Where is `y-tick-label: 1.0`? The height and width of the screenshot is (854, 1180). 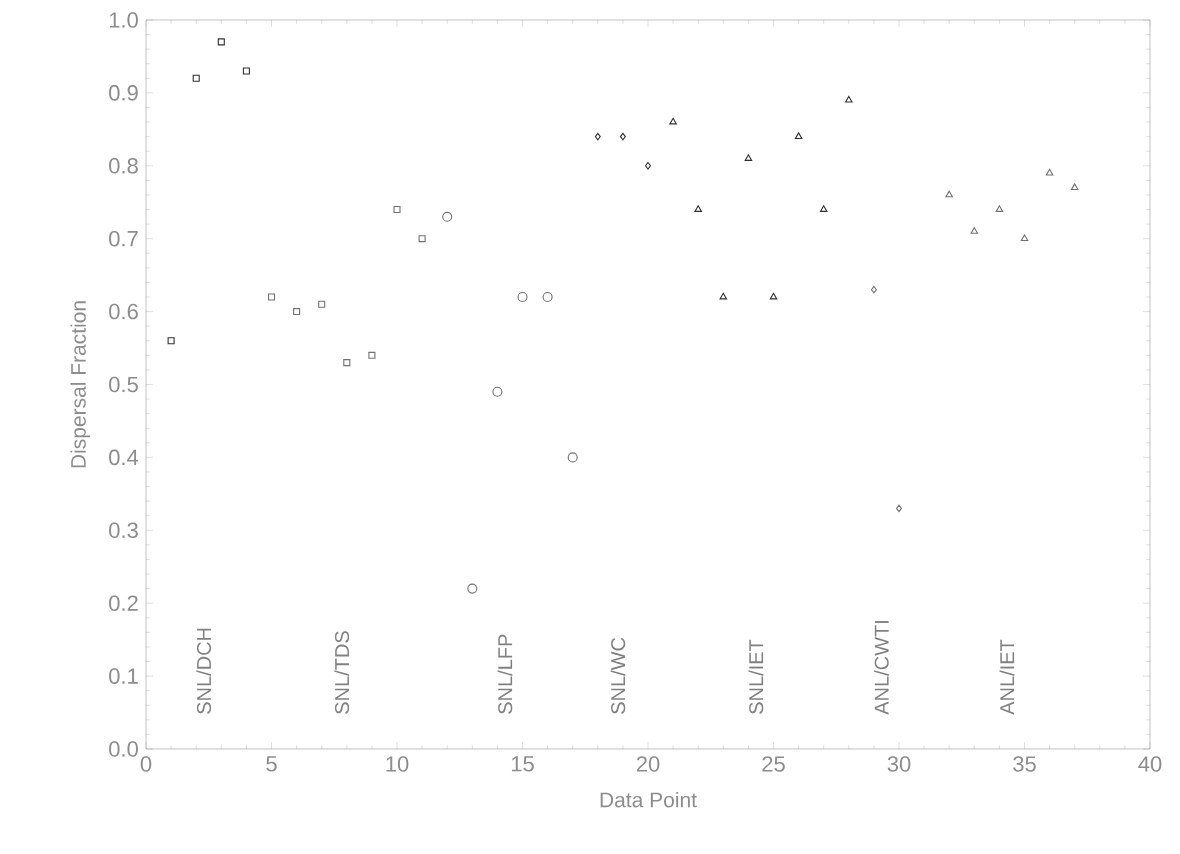
y-tick-label: 1.0 is located at coordinates (123, 20).